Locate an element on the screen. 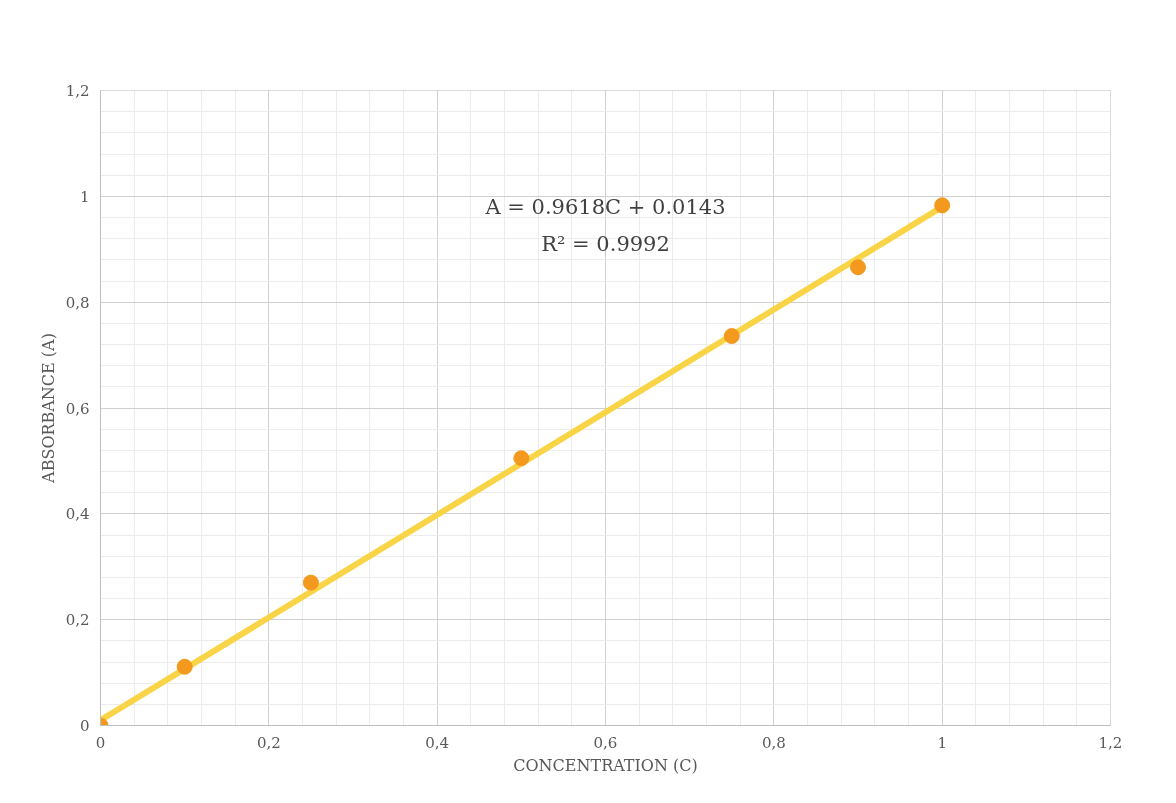 Image resolution: width=1176 pixels, height=803 pixels. x-axis-title: CONCENTRATION (C) is located at coordinates (605, 765).